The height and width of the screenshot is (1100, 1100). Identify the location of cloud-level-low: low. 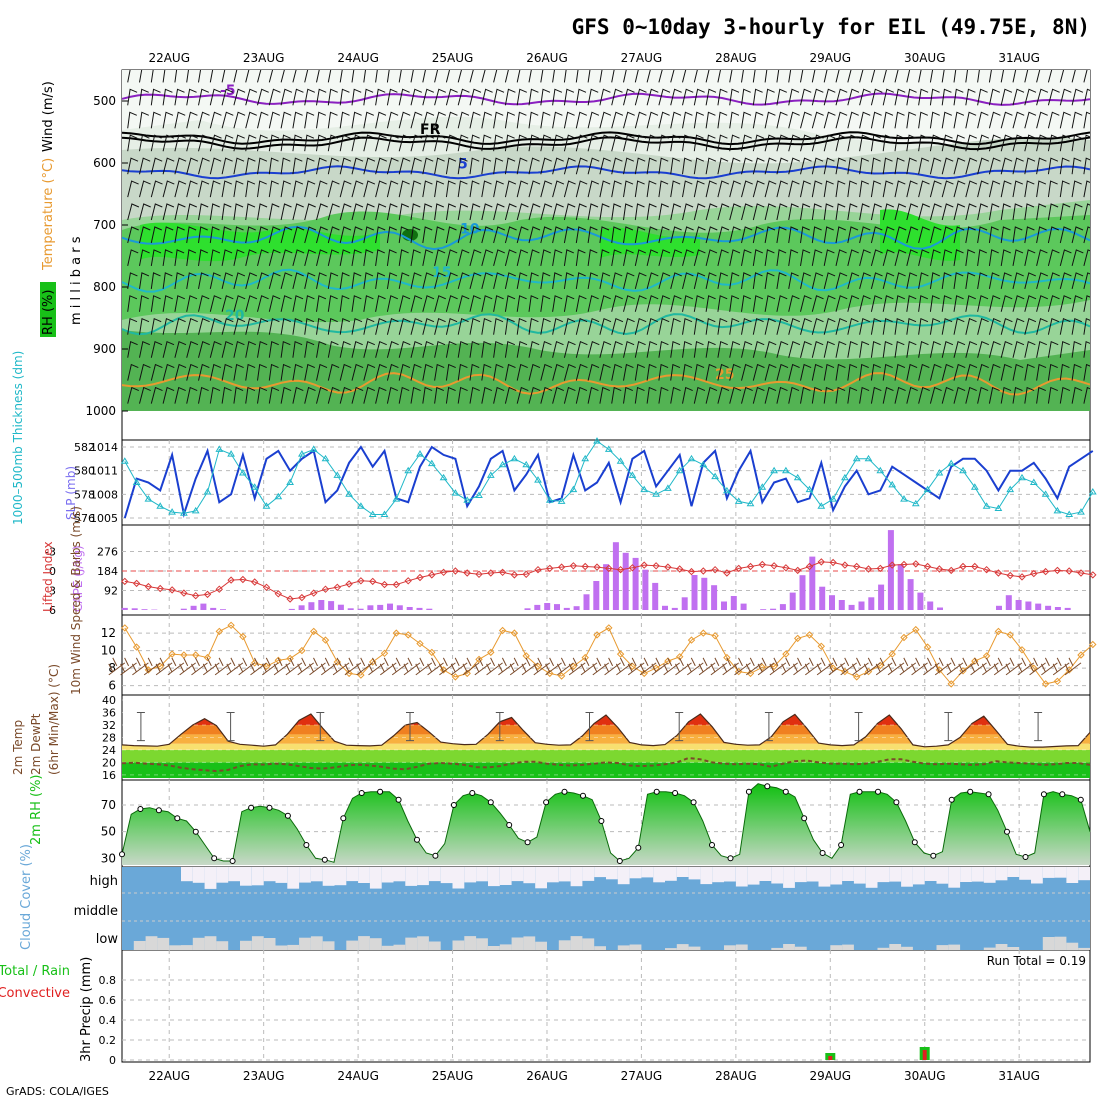
(107, 939).